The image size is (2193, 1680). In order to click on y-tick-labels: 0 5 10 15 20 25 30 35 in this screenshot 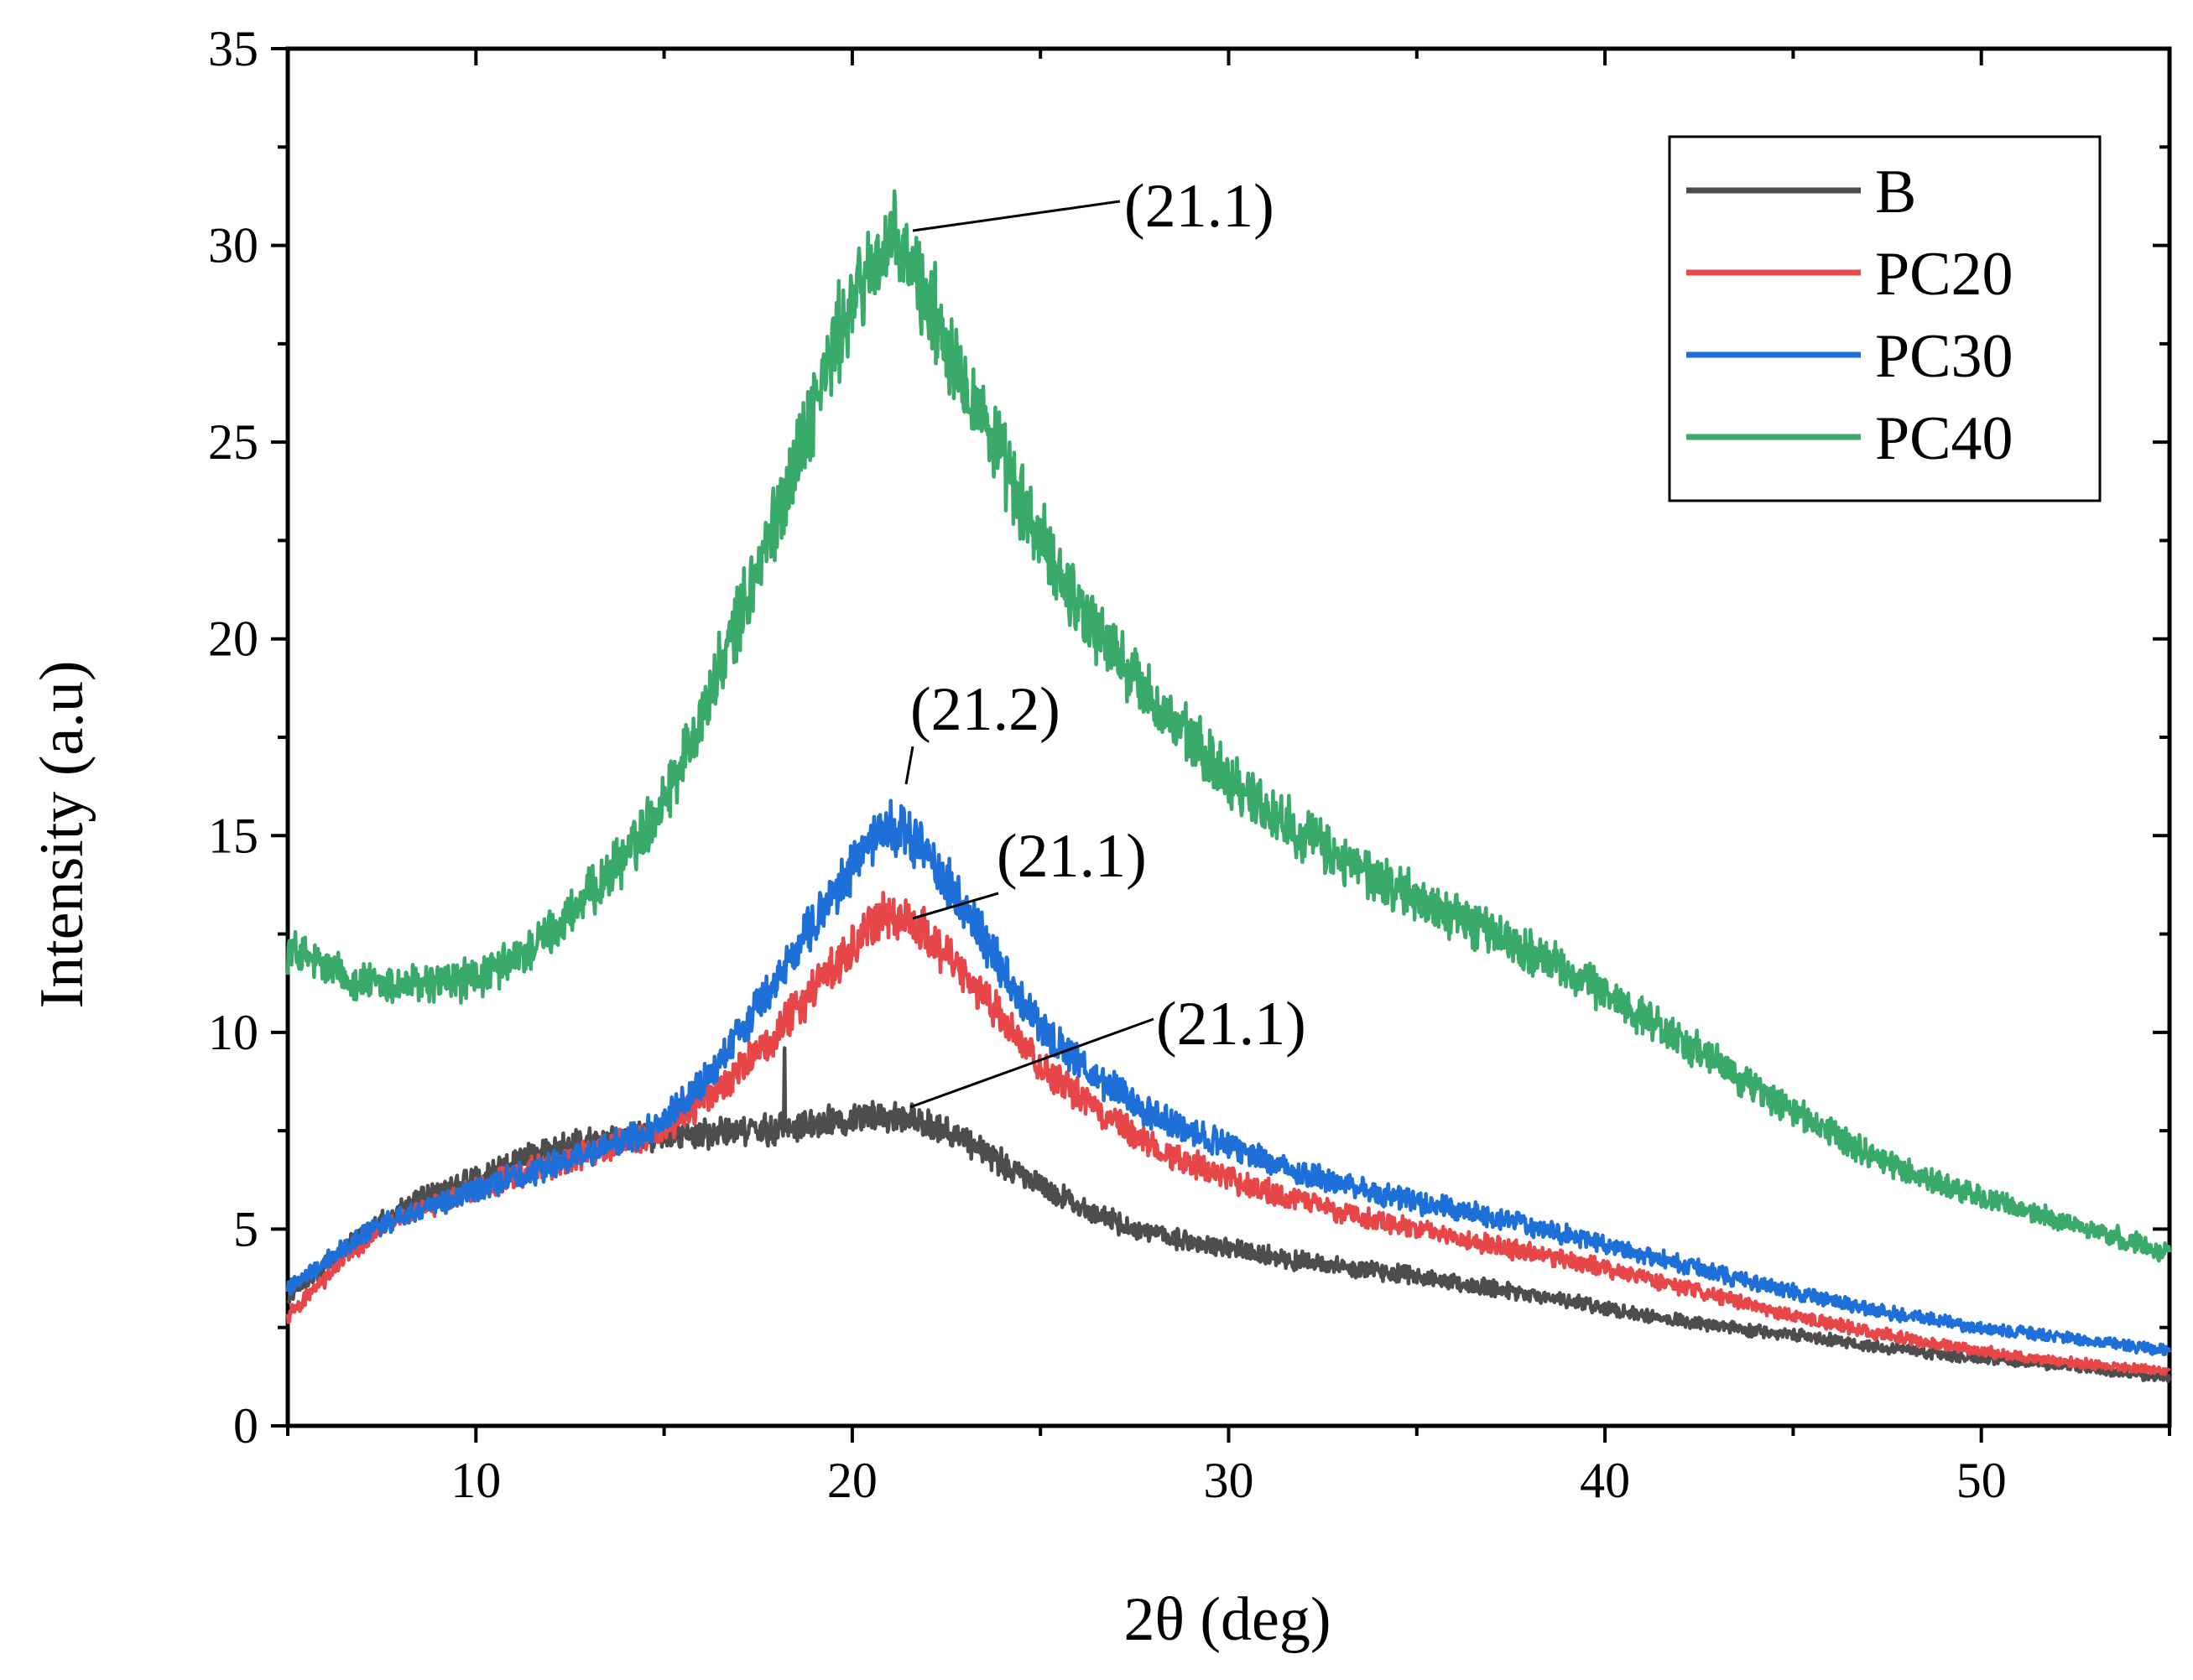, I will do `click(233, 737)`.